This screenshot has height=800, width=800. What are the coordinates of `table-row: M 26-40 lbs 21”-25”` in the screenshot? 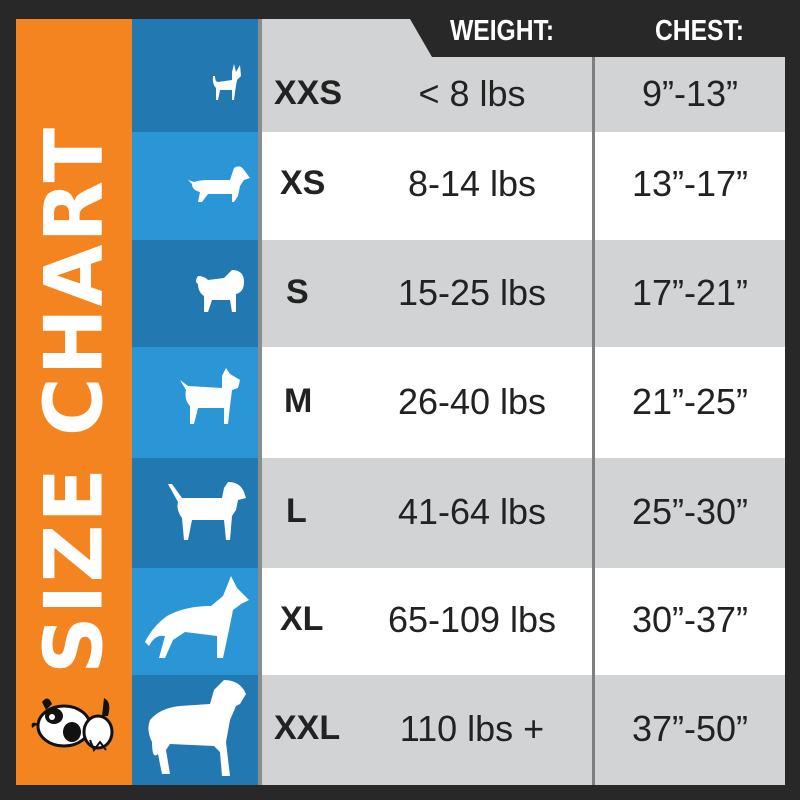 It's located at (523, 402).